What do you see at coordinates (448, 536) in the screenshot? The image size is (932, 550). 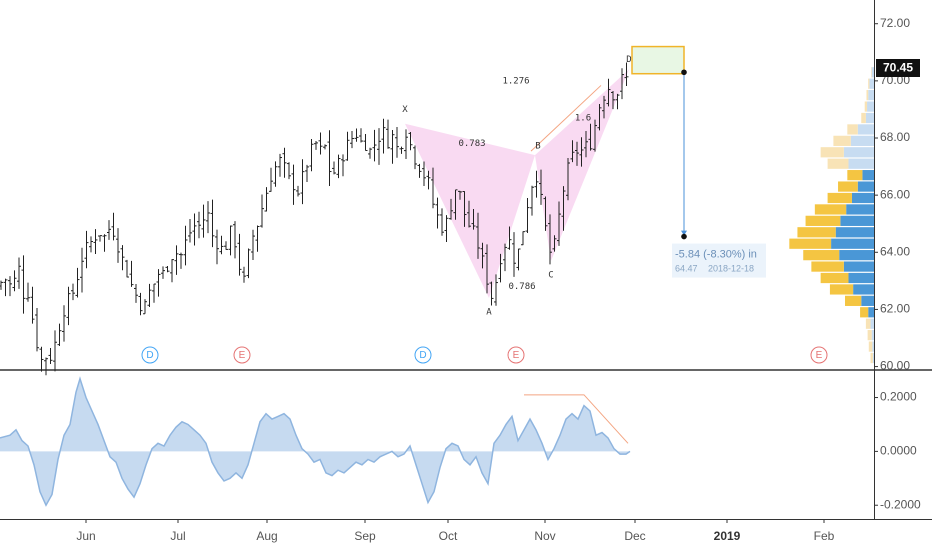 I see `x-tick-label-oct: Oct` at bounding box center [448, 536].